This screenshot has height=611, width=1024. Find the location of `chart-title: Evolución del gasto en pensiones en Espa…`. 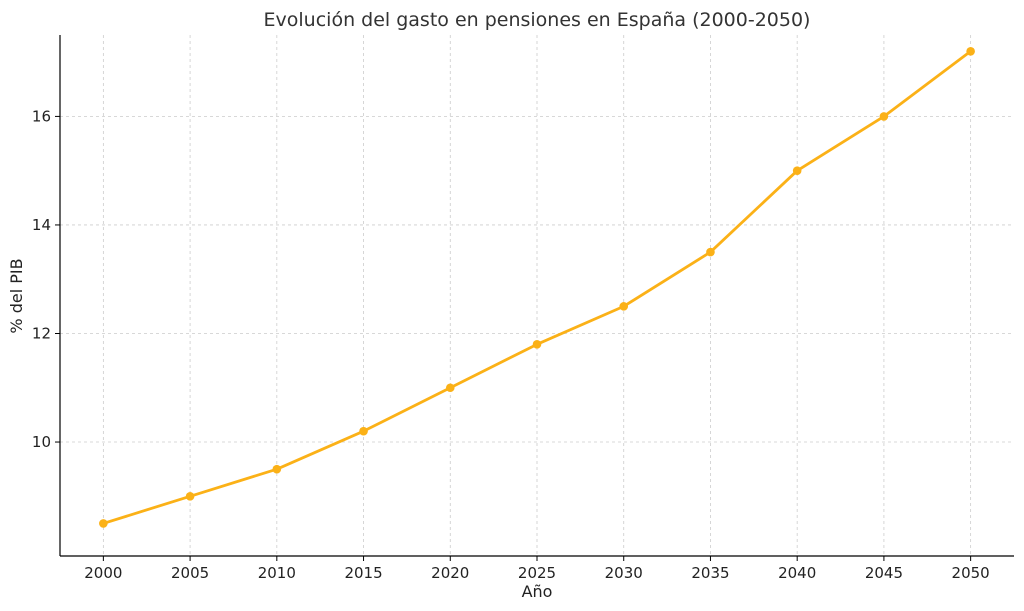

chart-title: Evolución del gasto en pensiones en Espa… is located at coordinates (537, 20).